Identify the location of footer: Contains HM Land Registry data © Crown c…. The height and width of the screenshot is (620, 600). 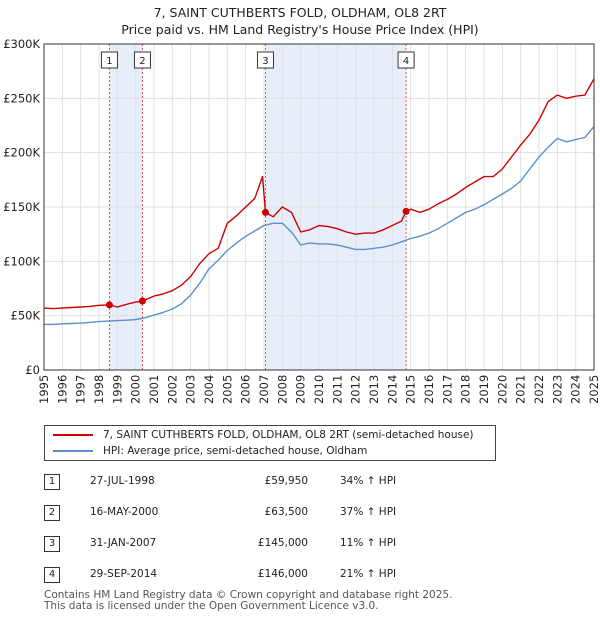
(248, 601).